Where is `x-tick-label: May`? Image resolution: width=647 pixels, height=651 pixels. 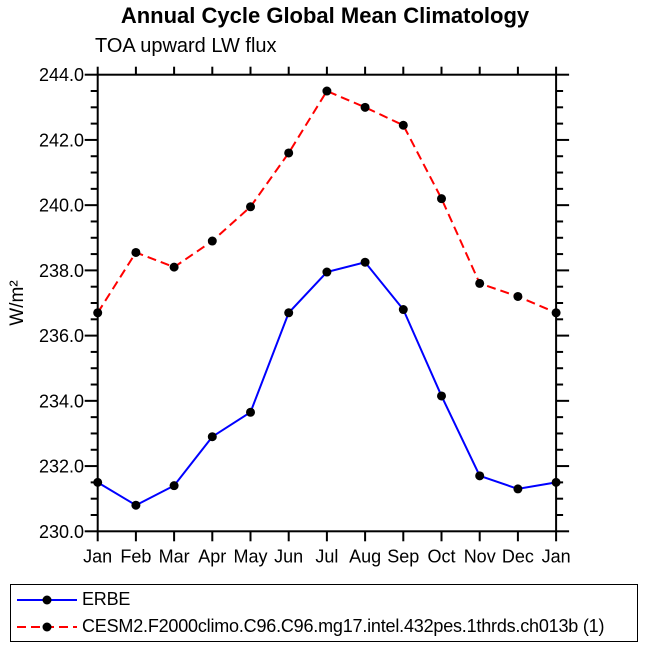 x-tick-label: May is located at coordinates (250, 556).